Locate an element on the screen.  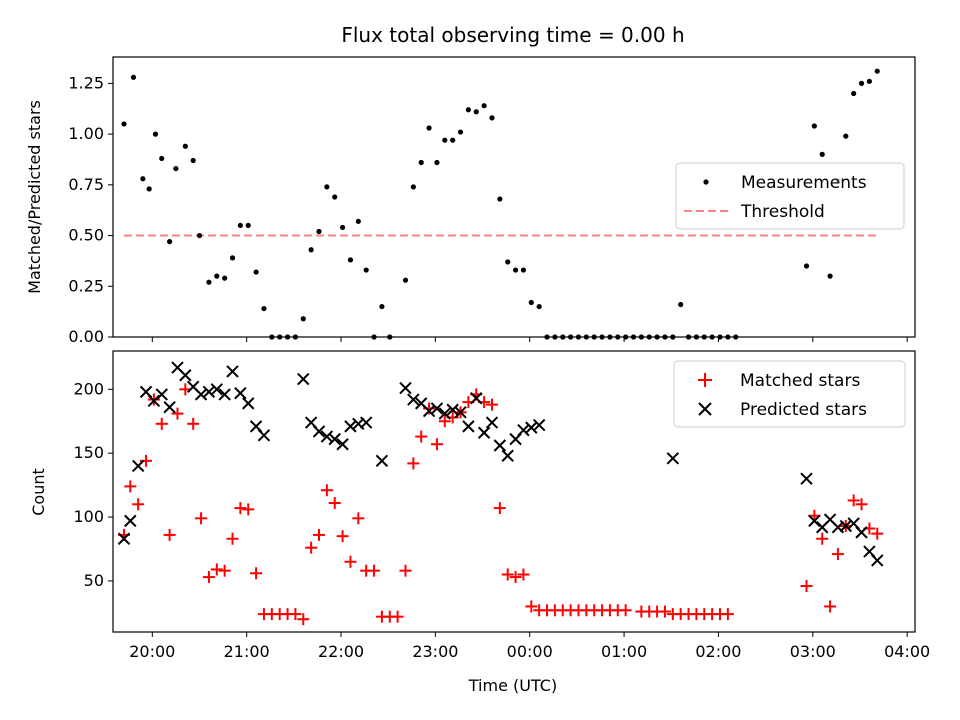
legend-measurements-marker is located at coordinates (706, 182).